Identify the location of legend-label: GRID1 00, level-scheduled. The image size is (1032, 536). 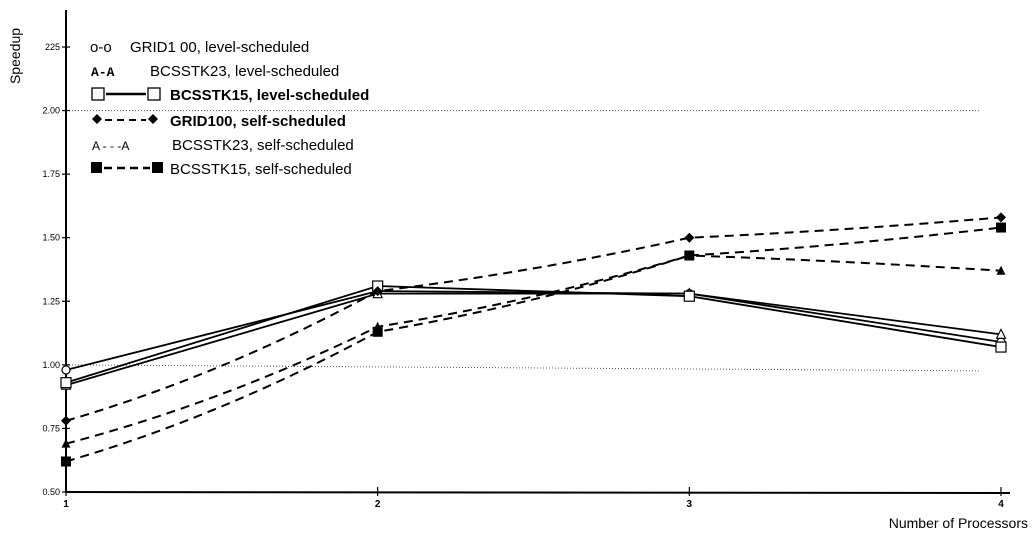
(219, 47).